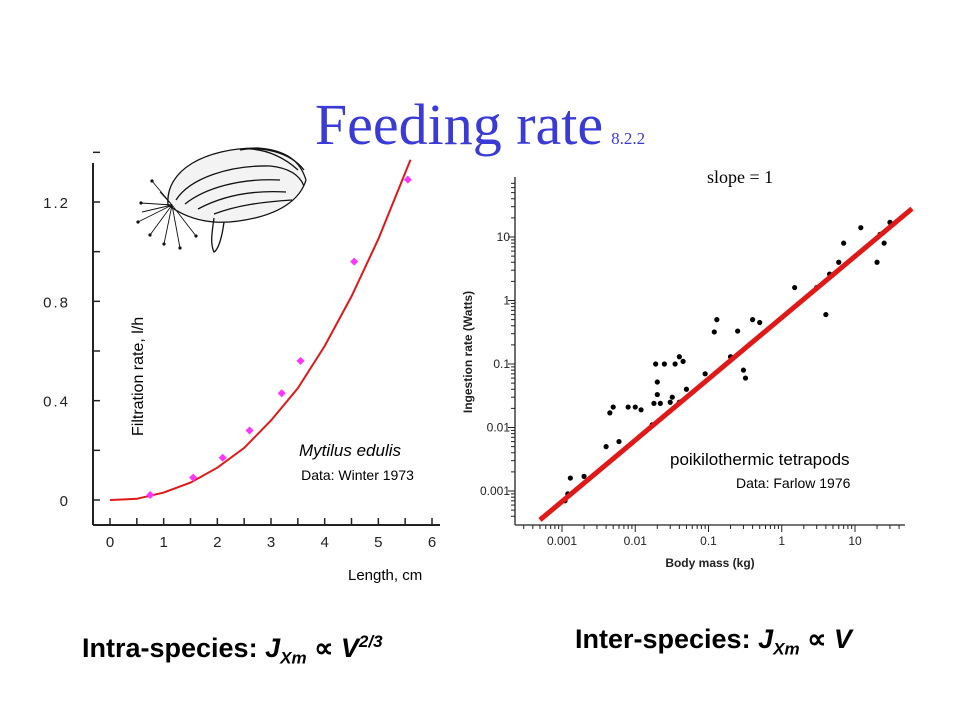  What do you see at coordinates (506, 301) in the screenshot?
I see `right-y-tick-label: 1` at bounding box center [506, 301].